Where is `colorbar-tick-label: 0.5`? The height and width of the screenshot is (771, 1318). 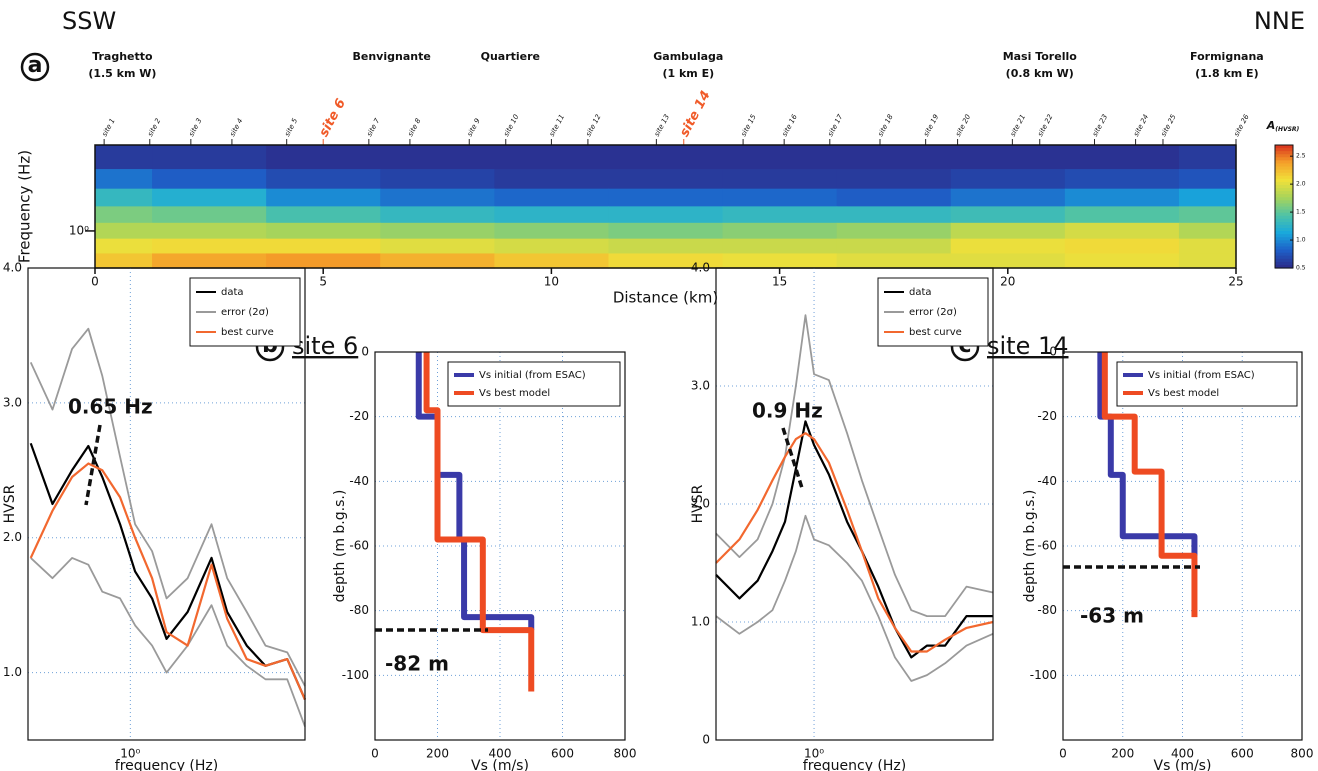
colorbar-tick-label: 0.5 is located at coordinates (1301, 268).